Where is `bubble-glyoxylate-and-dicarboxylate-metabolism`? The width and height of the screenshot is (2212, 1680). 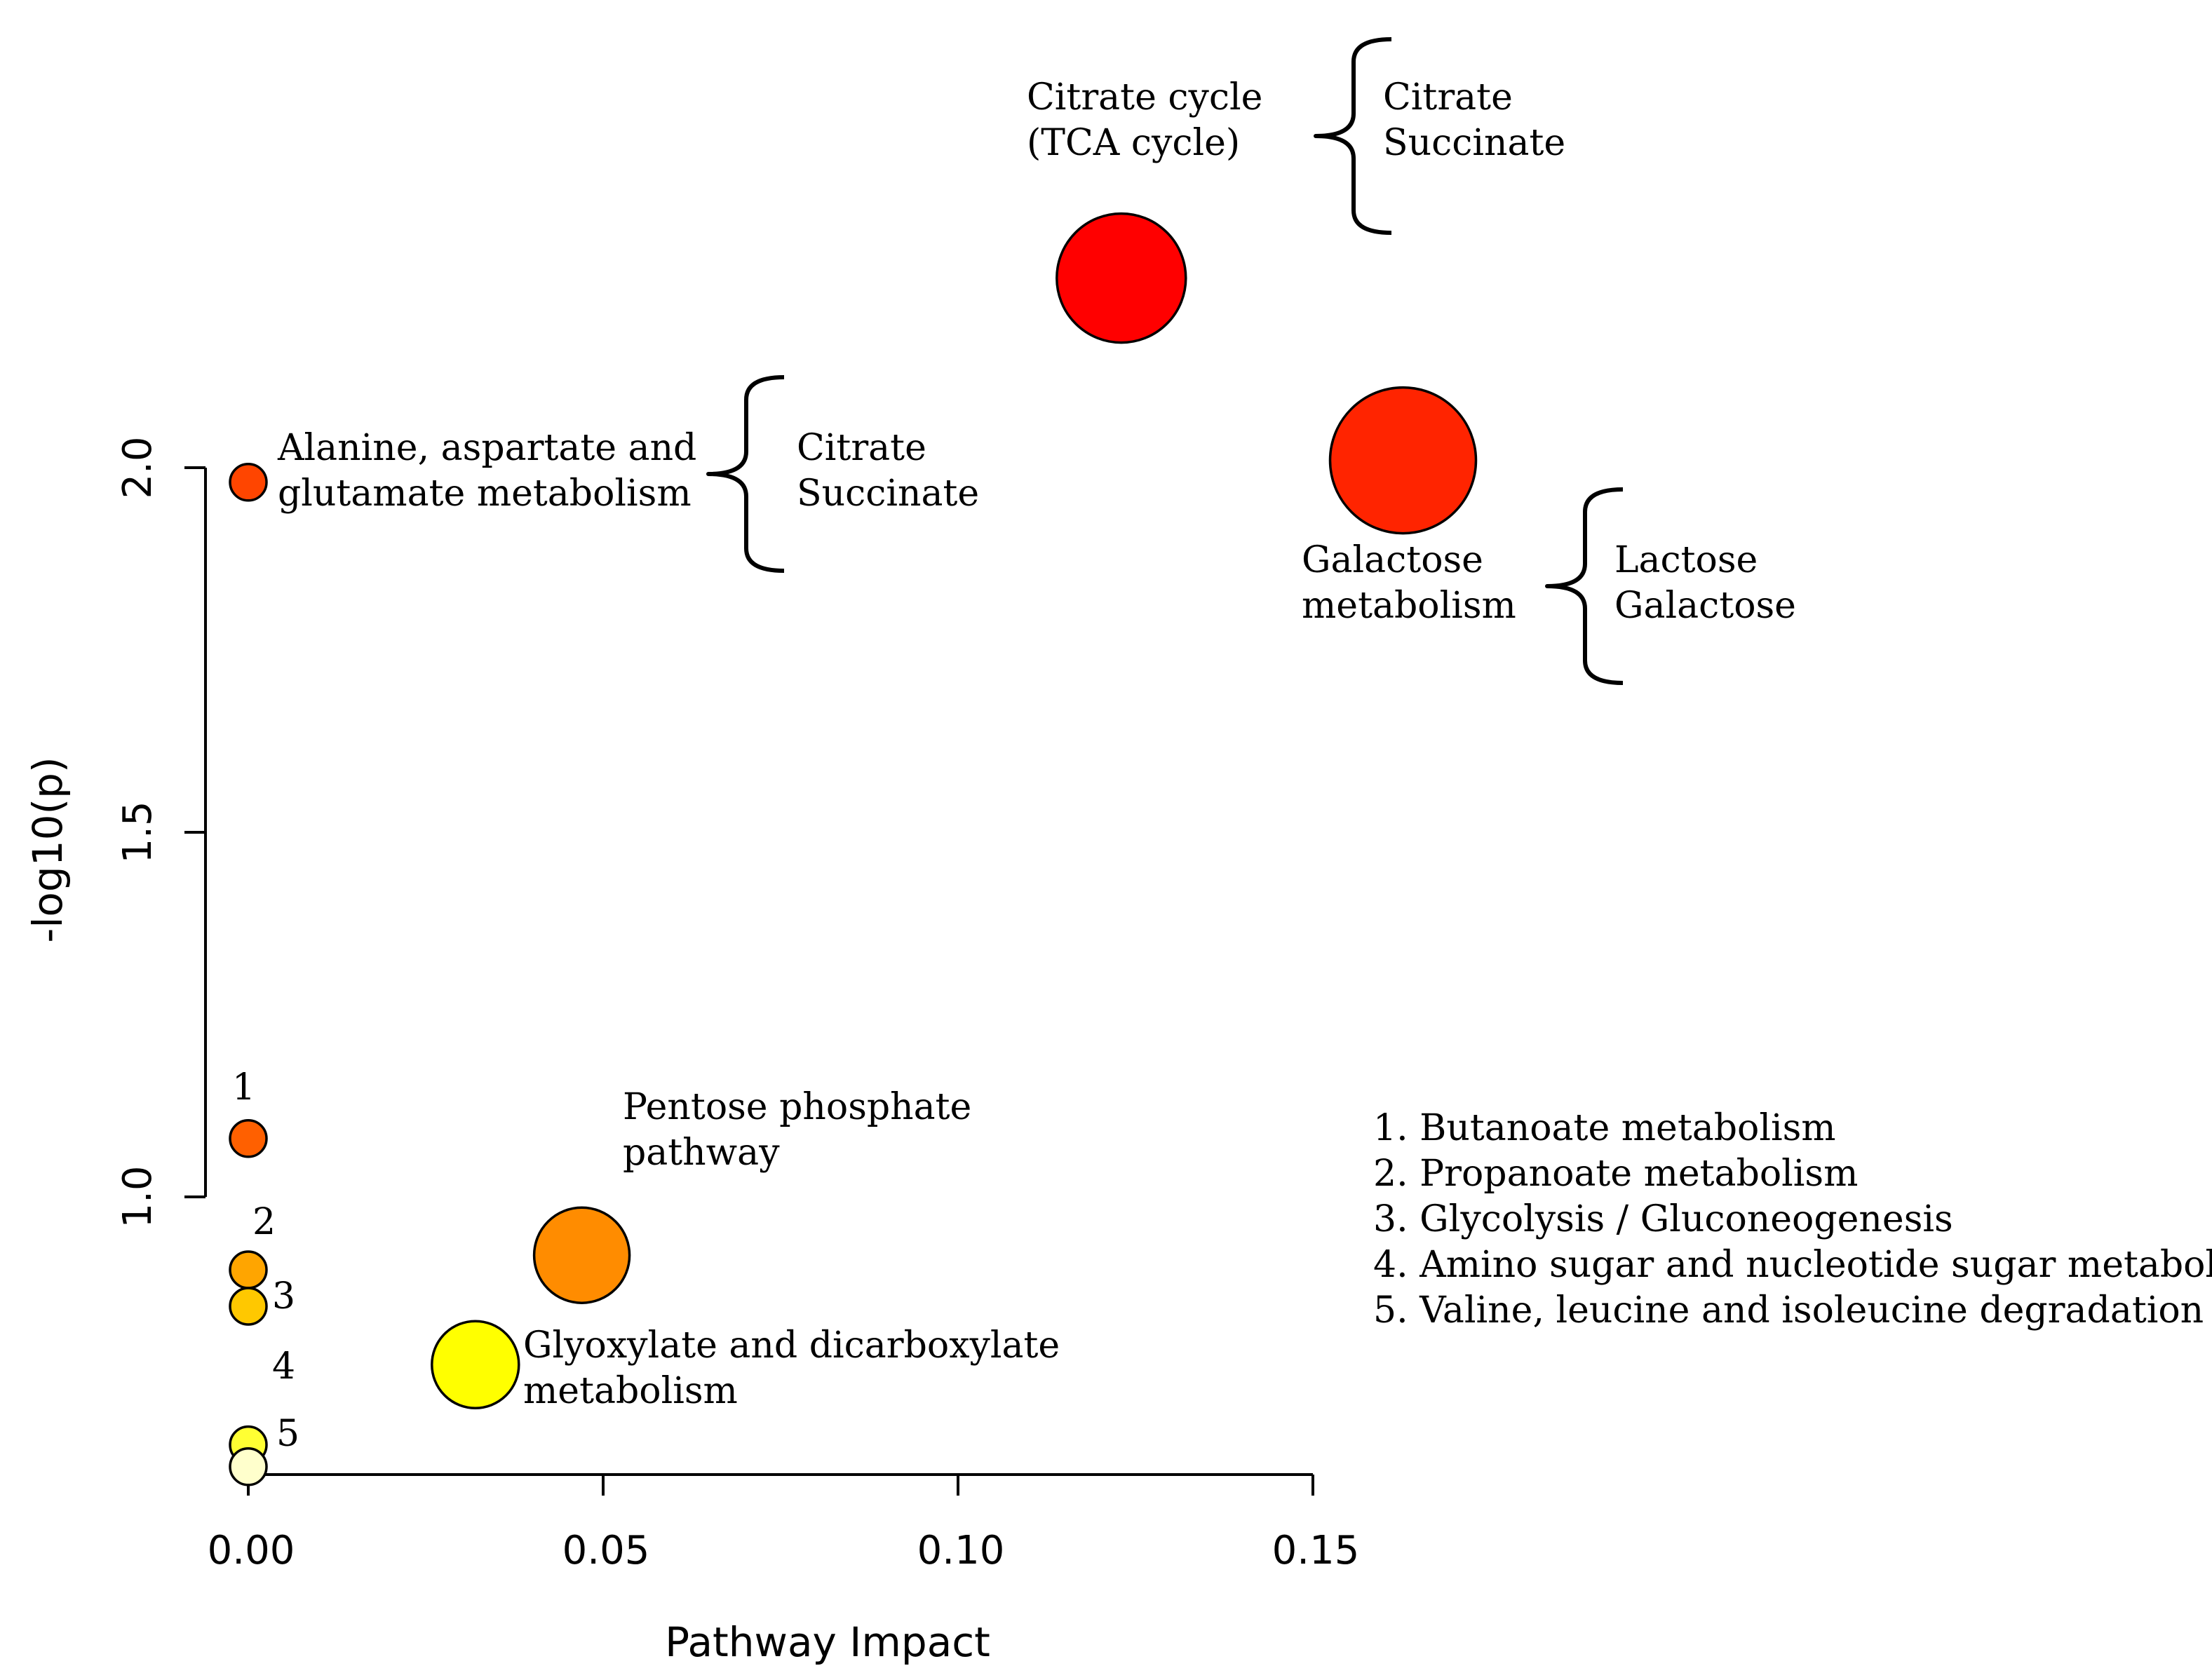
bubble-glyoxylate-and-dicarboxylate-metabolism is located at coordinates (475, 1364).